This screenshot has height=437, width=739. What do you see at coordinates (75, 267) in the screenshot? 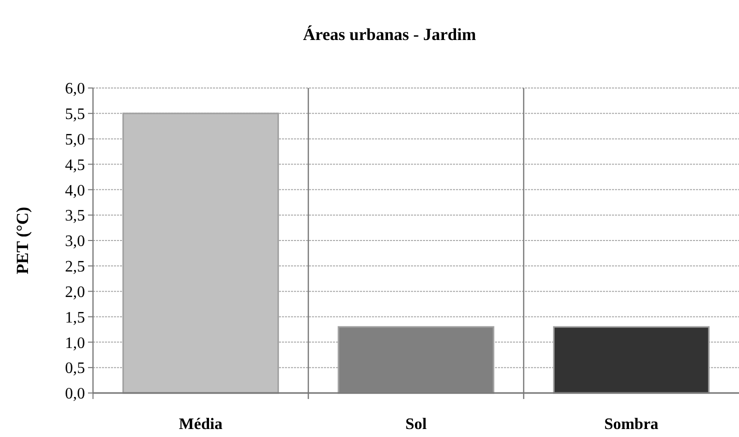
I see `y-tick-label: 2,5` at bounding box center [75, 267].